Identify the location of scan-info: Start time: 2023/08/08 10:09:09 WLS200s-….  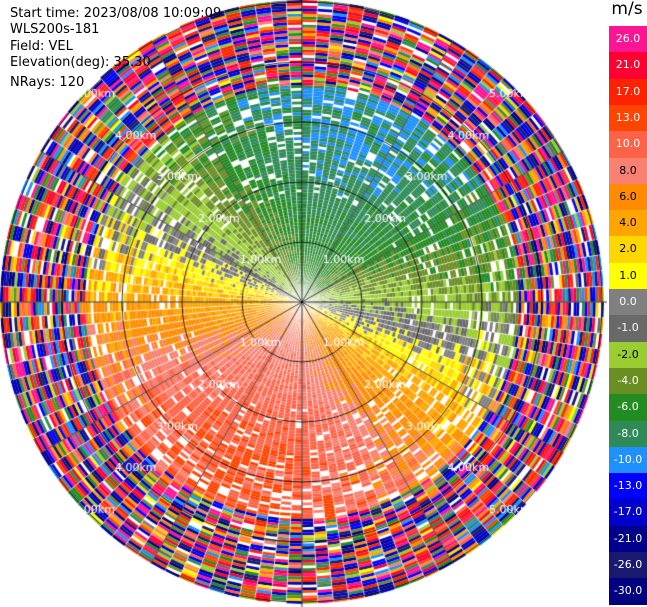
(115, 48).